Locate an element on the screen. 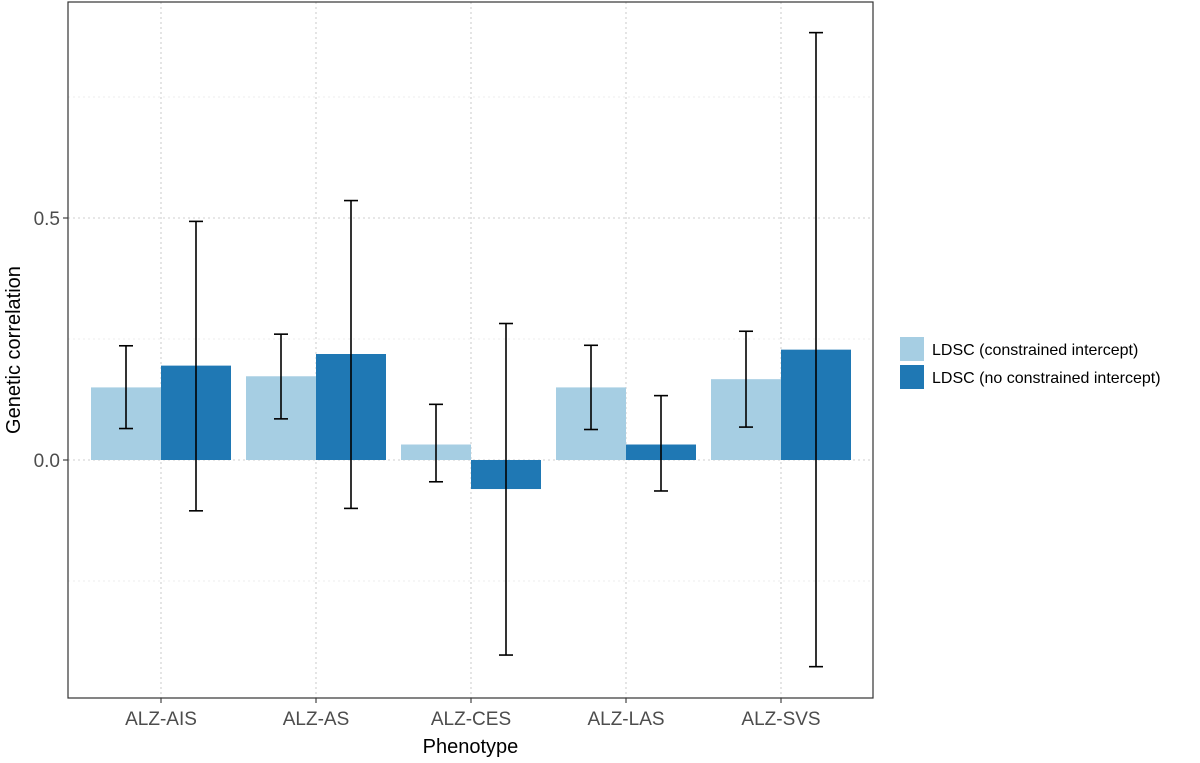 The image size is (1200, 763). x-tick-label: ALZ-CES is located at coordinates (471, 719).